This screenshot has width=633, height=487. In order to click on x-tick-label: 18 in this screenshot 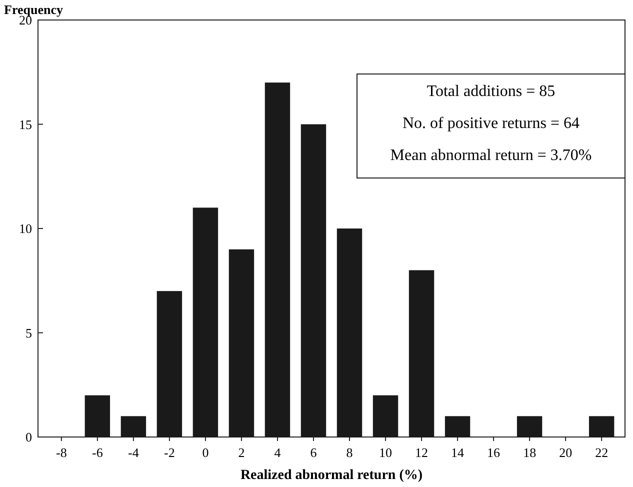, I will do `click(529, 452)`.